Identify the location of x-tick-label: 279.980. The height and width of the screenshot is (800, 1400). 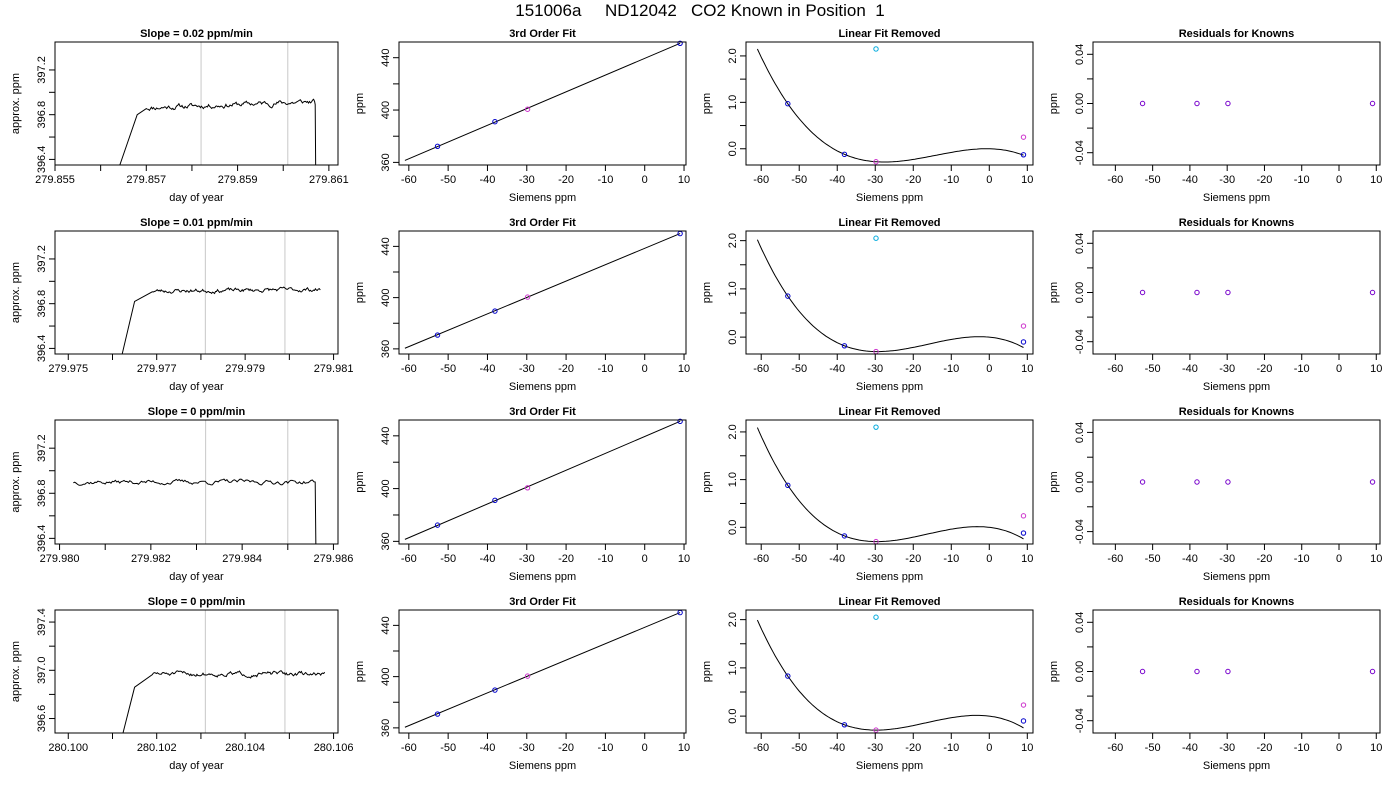
(60, 559).